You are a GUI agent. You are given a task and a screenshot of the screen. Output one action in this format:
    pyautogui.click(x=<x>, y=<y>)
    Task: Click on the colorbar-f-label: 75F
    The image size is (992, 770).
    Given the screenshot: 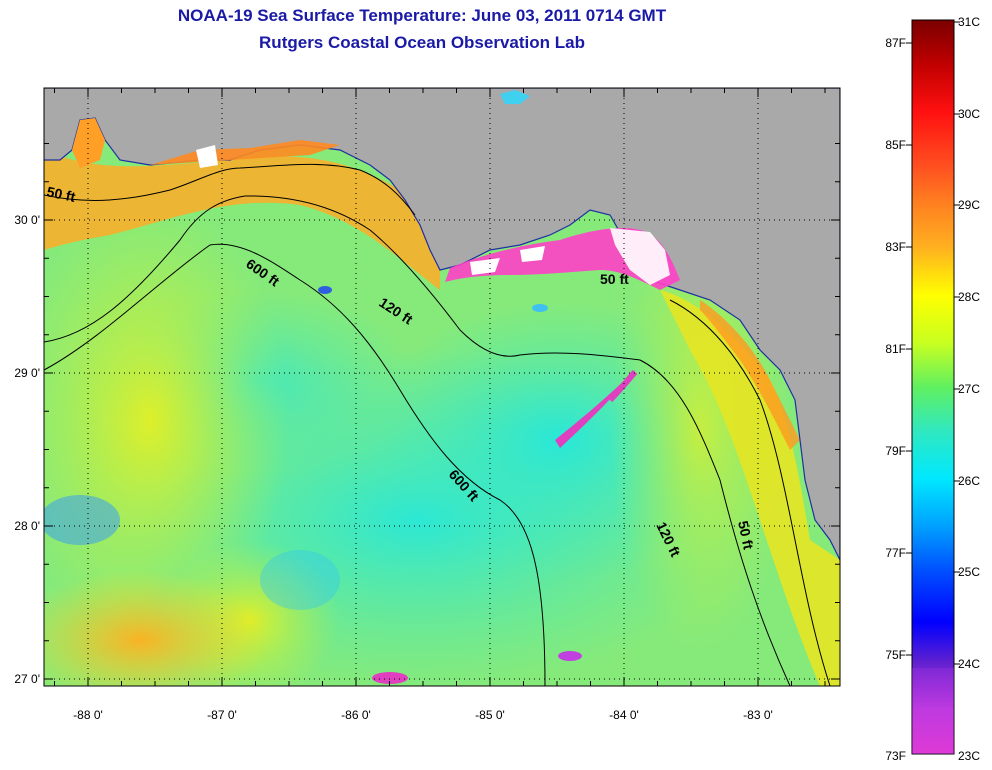 What is the action you would take?
    pyautogui.click(x=895, y=655)
    